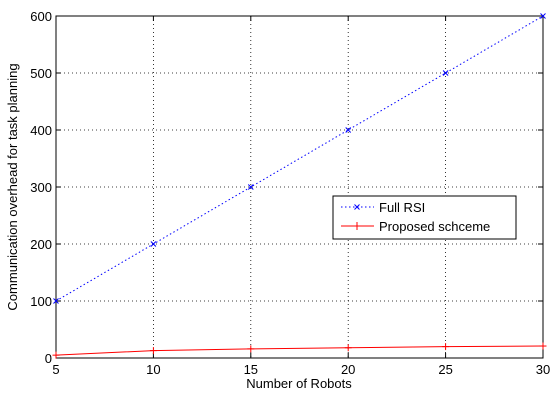 The height and width of the screenshot is (397, 550). Describe the element at coordinates (41, 73) in the screenshot. I see `y-tick-label: 500` at that location.